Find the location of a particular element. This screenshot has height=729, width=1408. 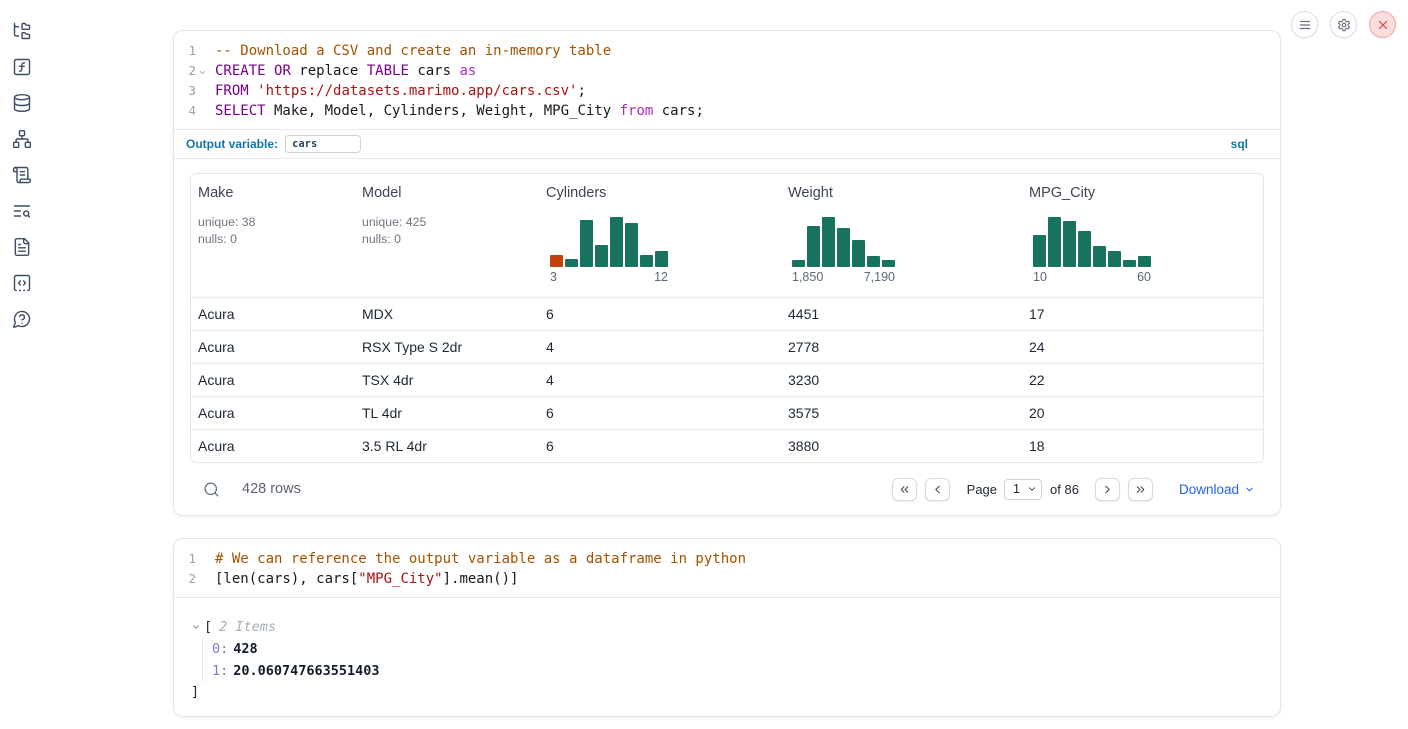

list-item-value: 20.060747663551403 is located at coordinates (306, 671).